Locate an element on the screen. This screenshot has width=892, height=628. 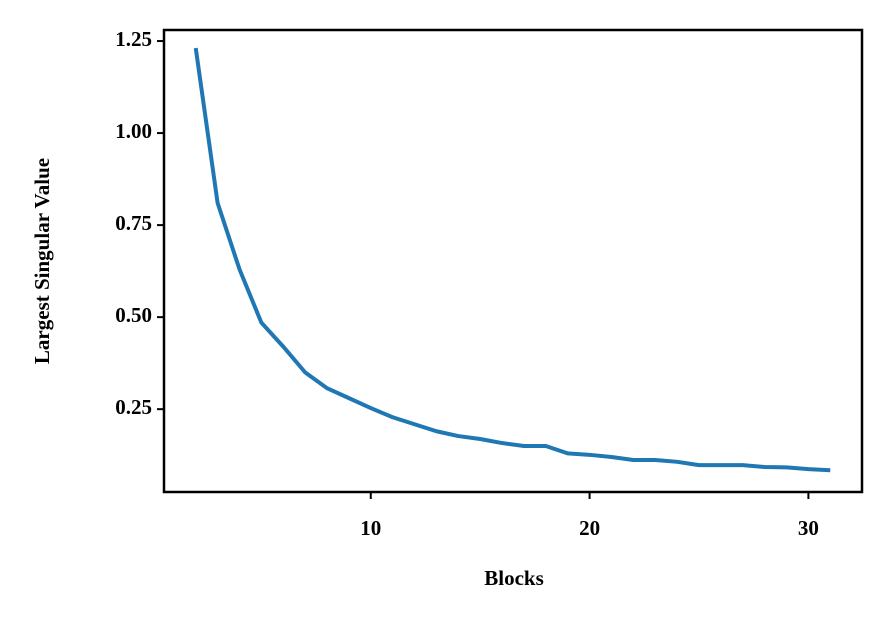
y-tick-label: 1.25 is located at coordinates (133, 39).